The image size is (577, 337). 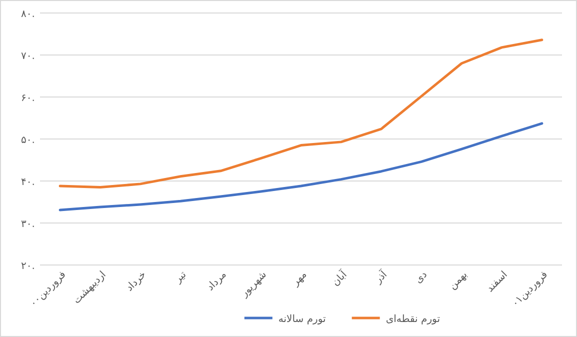 What do you see at coordinates (458, 280) in the screenshot?
I see `x-tick-label: بهمن` at bounding box center [458, 280].